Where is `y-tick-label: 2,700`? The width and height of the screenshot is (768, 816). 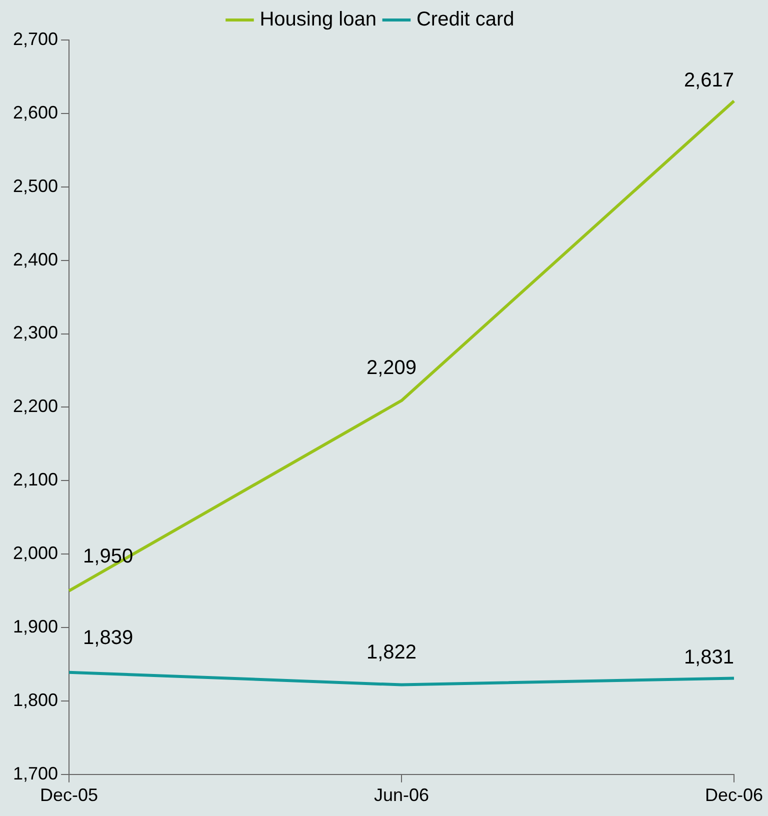 y-tick-label: 2,700 is located at coordinates (35, 38).